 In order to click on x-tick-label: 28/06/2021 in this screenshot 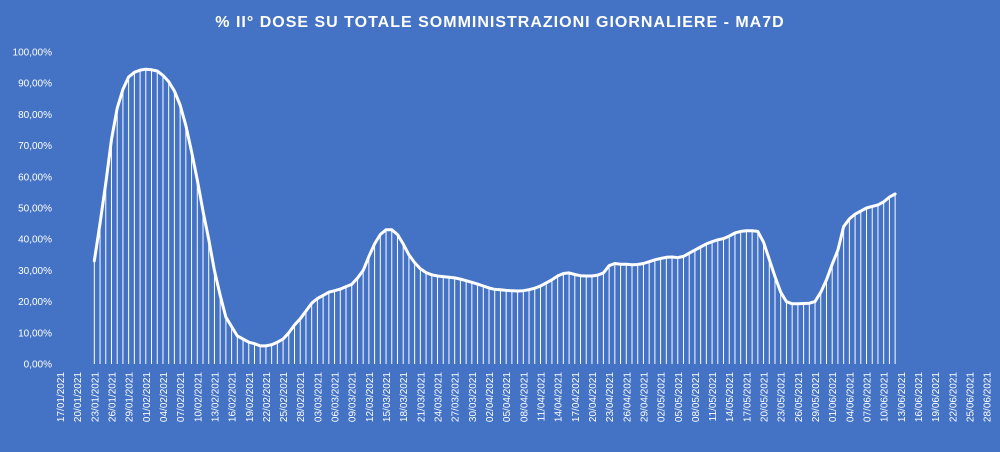, I will do `click(988, 397)`.